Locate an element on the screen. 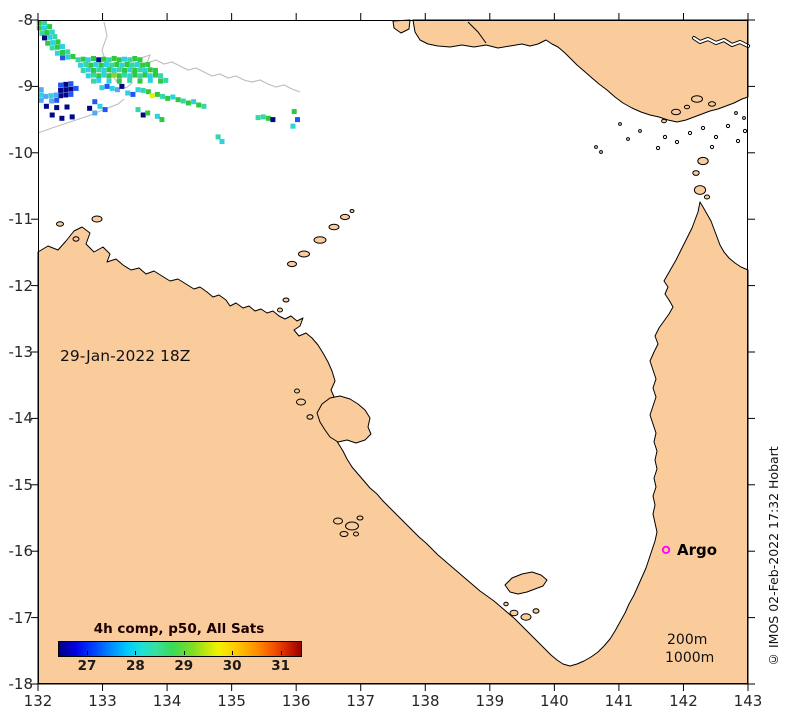 This screenshot has width=792, height=716. date-label: 29-Jan-2022 18Z is located at coordinates (125, 356).